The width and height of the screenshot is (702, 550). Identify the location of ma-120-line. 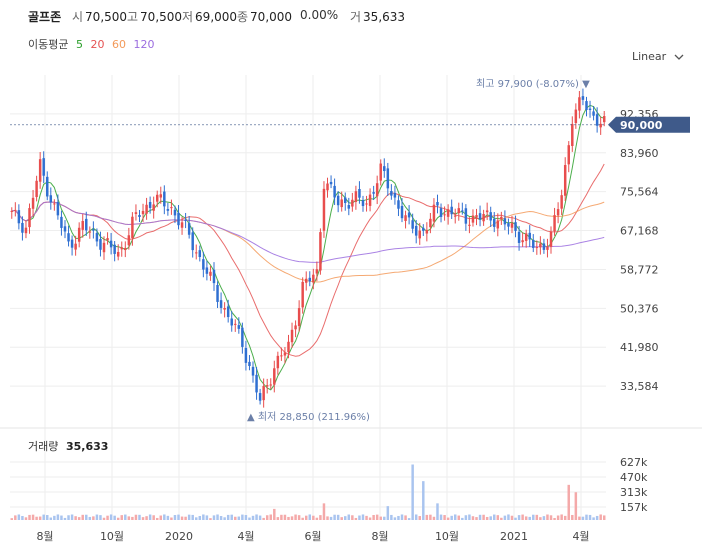
(308, 232).